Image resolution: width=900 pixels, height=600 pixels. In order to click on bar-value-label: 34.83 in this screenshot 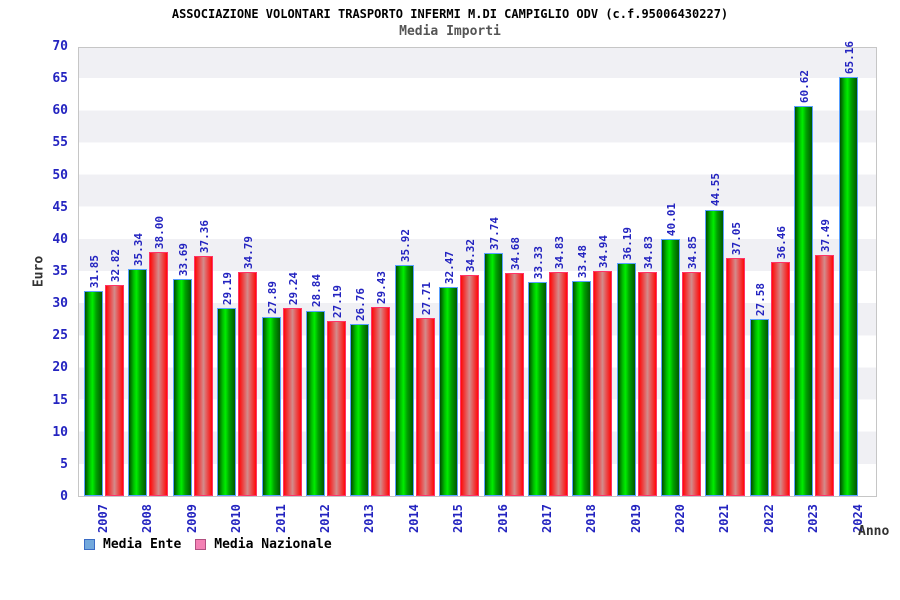, I will do `click(559, 252)`.